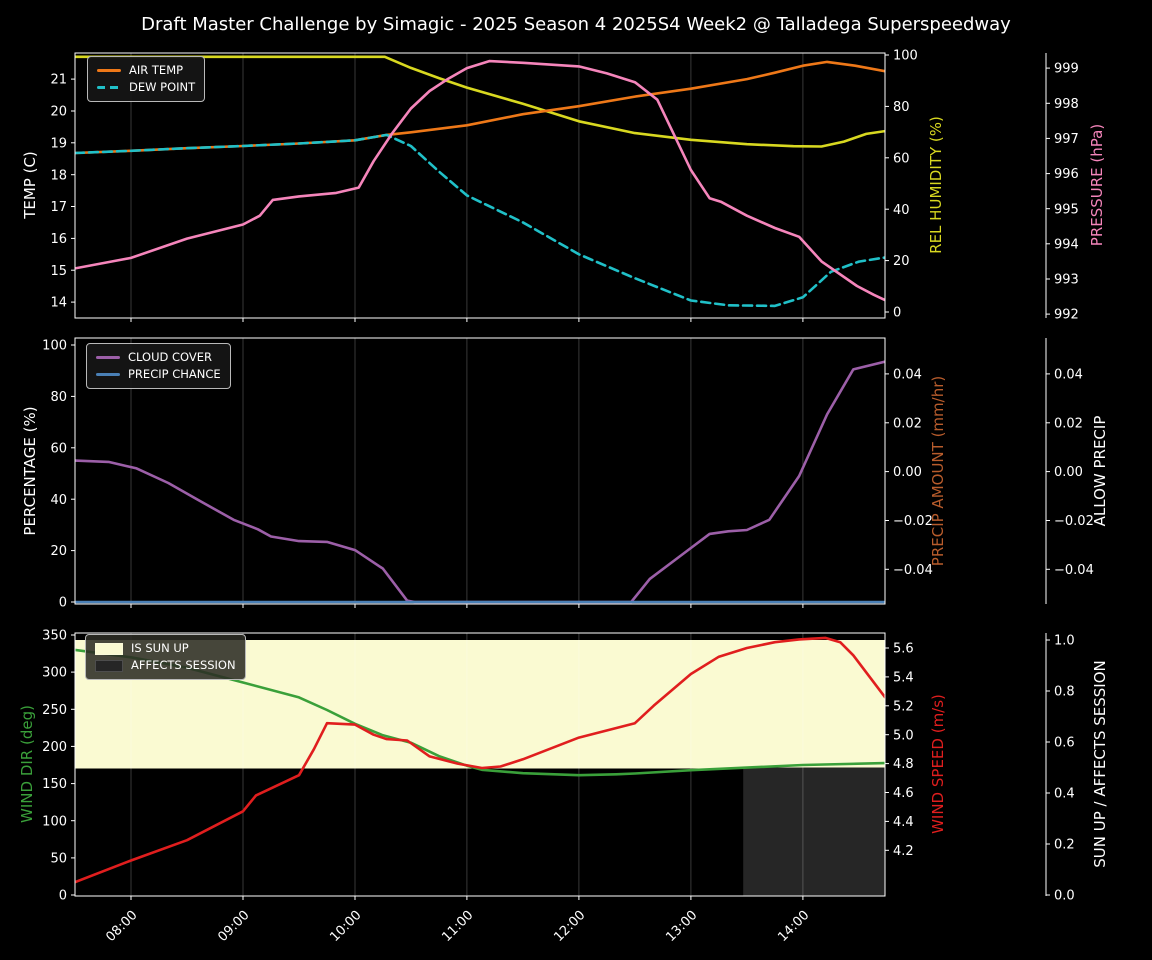 Image resolution: width=1152 pixels, height=960 pixels. What do you see at coordinates (108, 357) in the screenshot?
I see `cloud-cover-swatch` at bounding box center [108, 357].